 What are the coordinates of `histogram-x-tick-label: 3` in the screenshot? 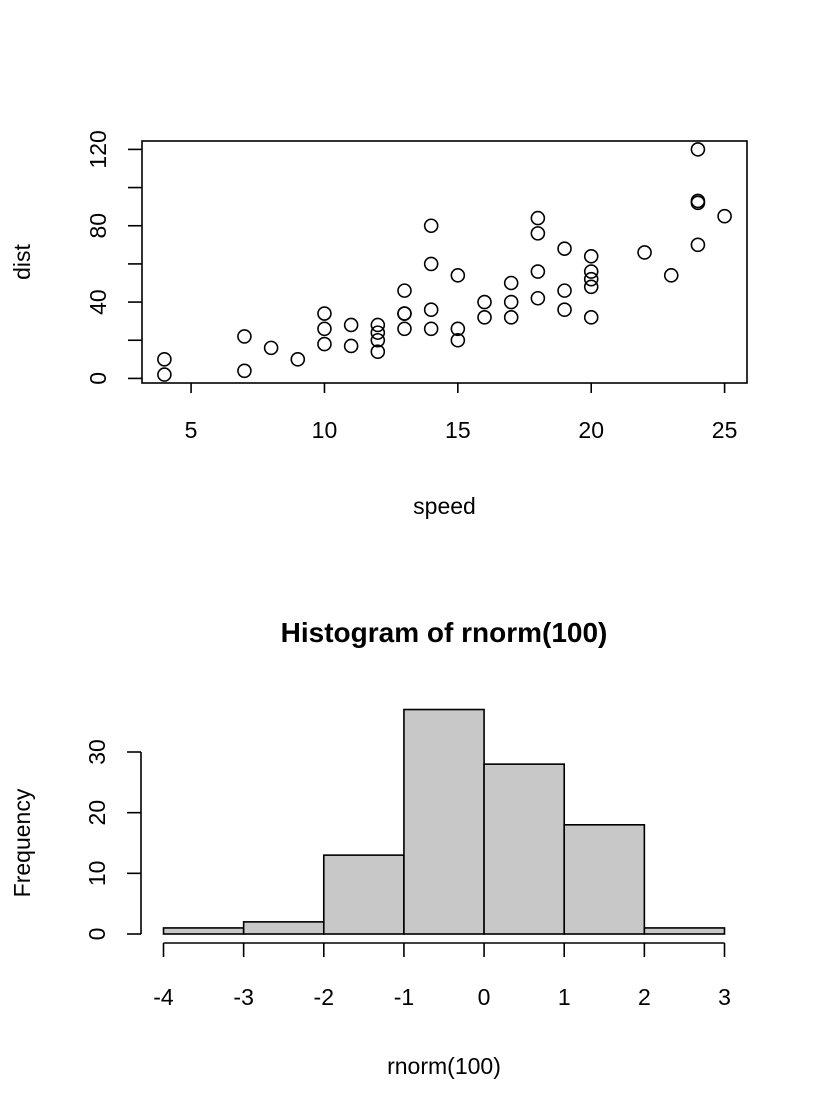 It's located at (724, 997).